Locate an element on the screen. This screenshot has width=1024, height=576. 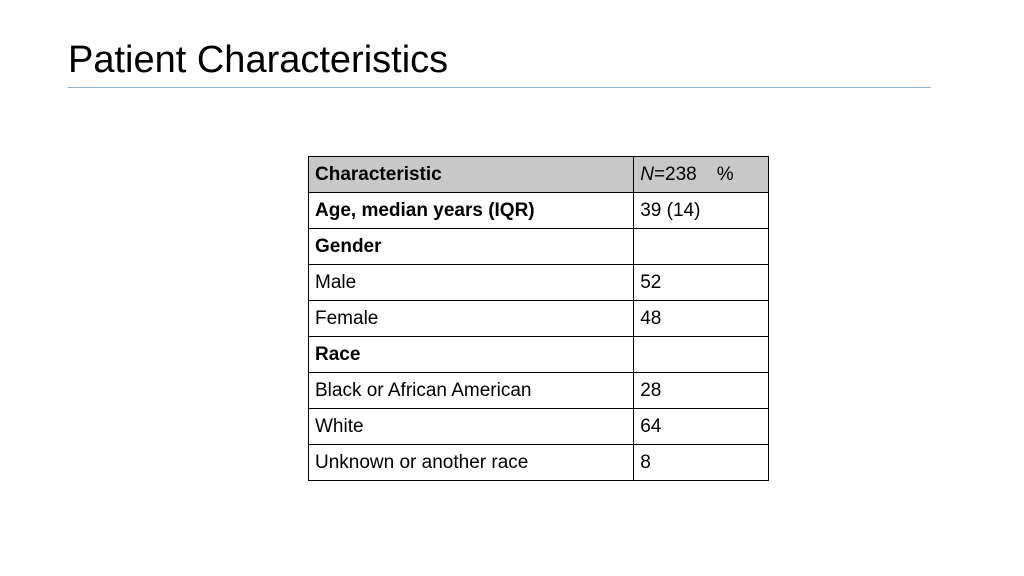
slide-title: Patient Characteristics is located at coordinates (258, 60).